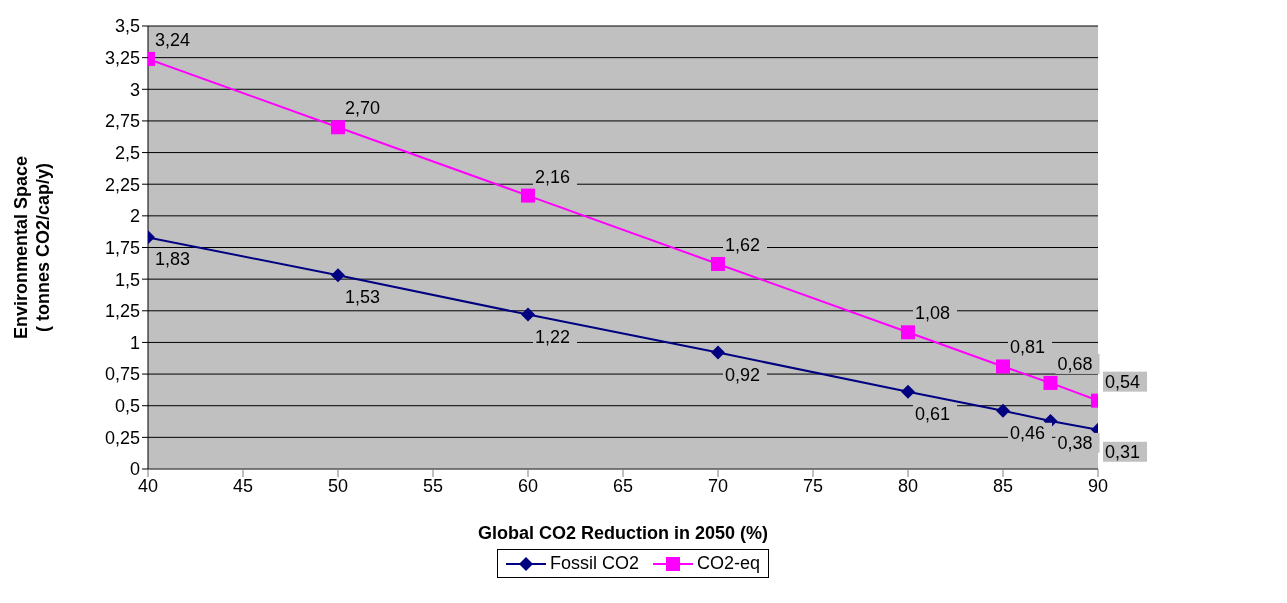 This screenshot has width=1287, height=603. Describe the element at coordinates (528, 485) in the screenshot. I see `x-tick-label: 60` at that location.